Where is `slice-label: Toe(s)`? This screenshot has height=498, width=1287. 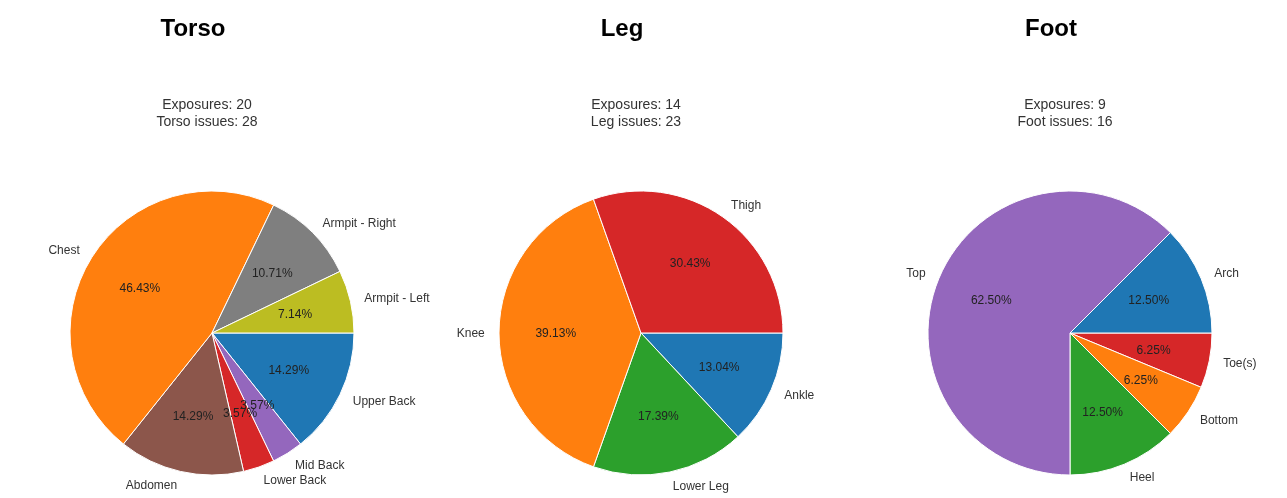
slice-label: Toe(s) is located at coordinates (1240, 363).